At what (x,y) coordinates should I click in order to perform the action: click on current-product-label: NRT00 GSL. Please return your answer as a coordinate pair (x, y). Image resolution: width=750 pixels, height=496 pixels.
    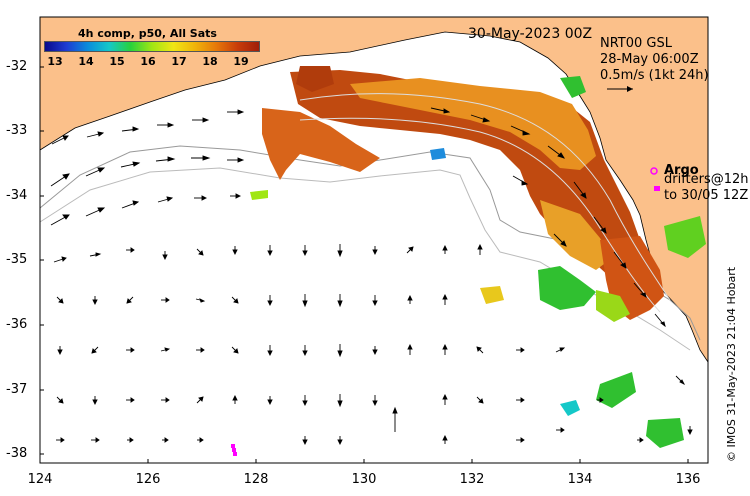
    Looking at the image, I should click on (636, 43).